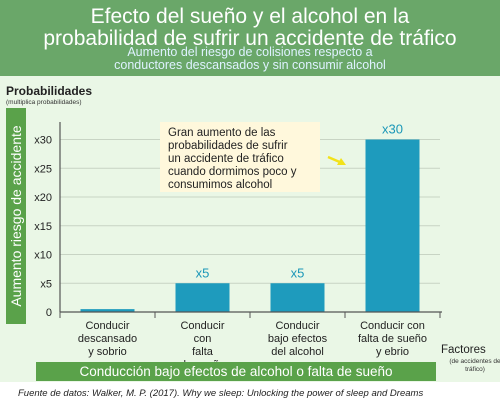  I want to click on x-axis-subtitle: (de accidentes de tráfico), so click(474, 365).